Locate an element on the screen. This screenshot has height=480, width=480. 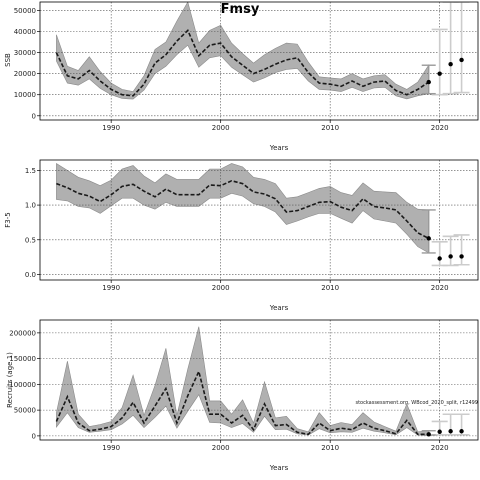
y-tick-label: 200000 is located at coordinates (22, 333).